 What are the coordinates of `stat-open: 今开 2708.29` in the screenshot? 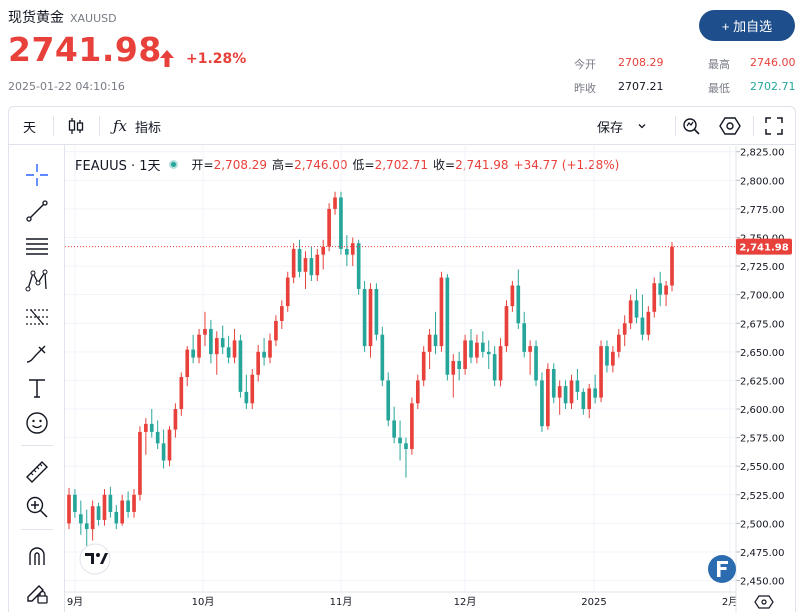 It's located at (619, 64).